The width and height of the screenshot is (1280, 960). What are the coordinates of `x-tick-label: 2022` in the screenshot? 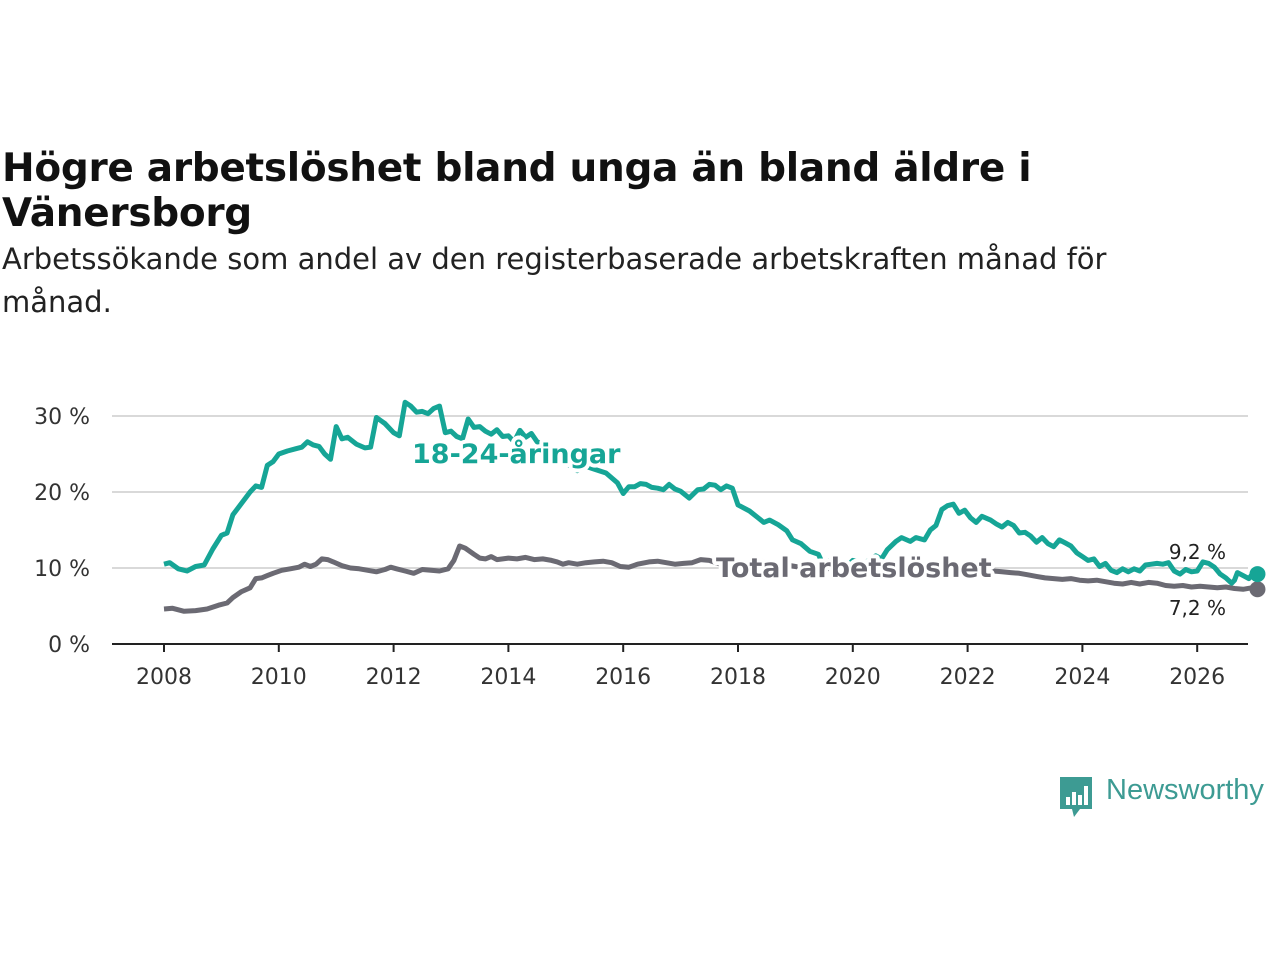 It's located at (968, 677).